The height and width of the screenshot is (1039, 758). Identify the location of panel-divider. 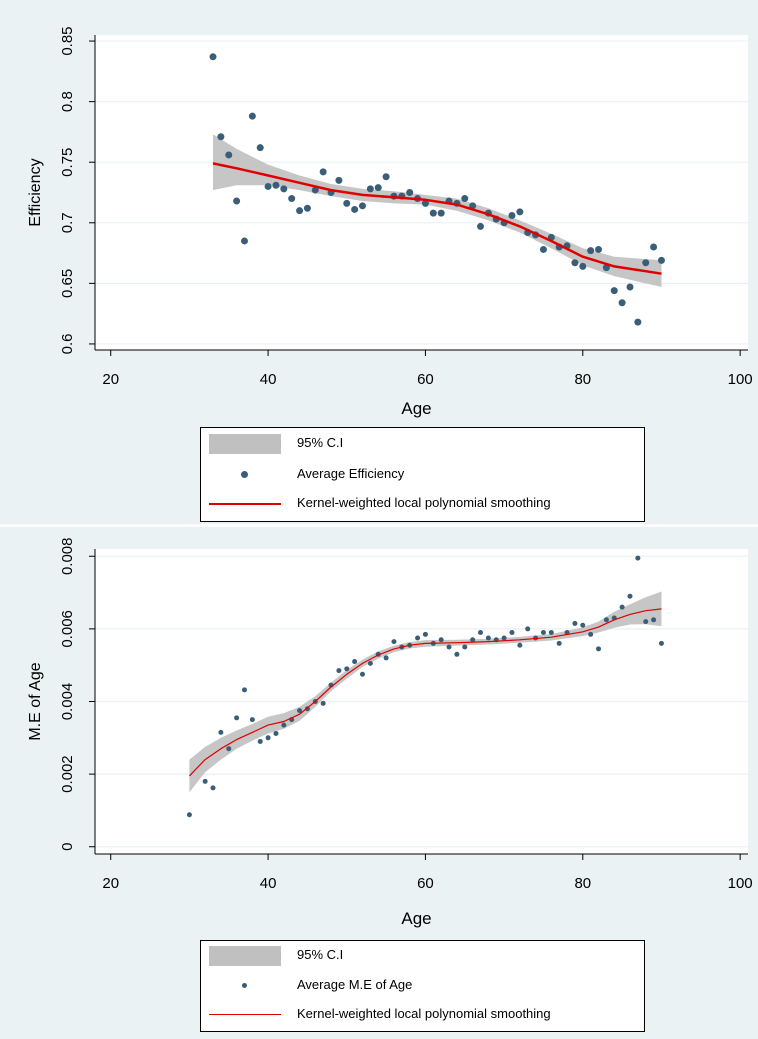
(379, 525).